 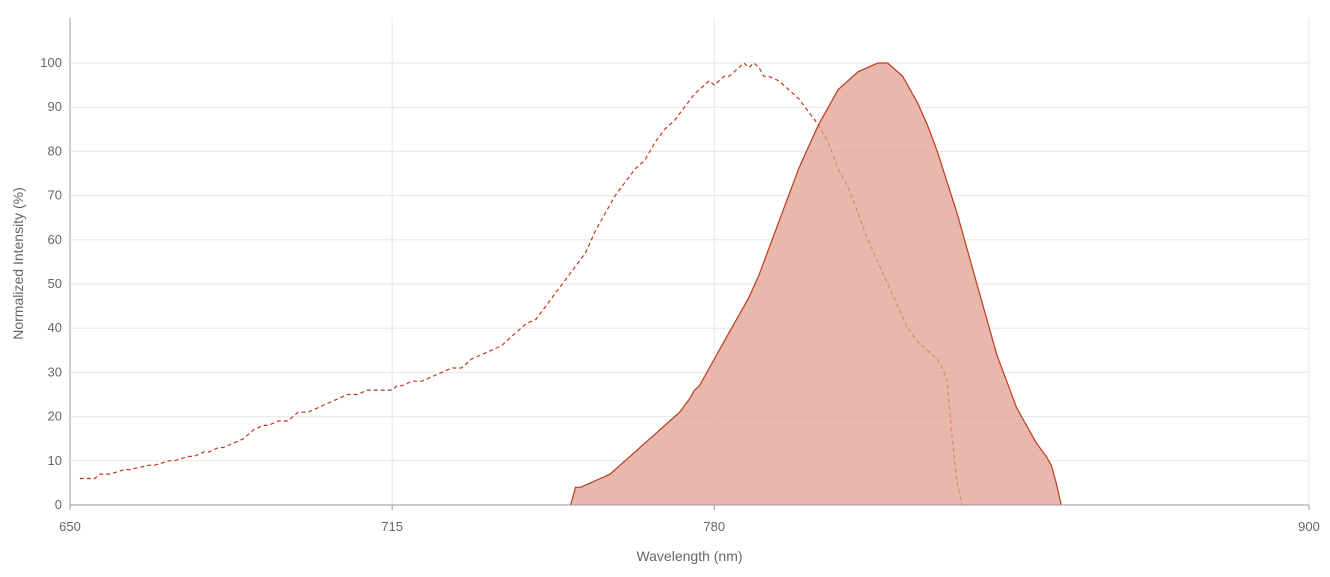 I want to click on x-axis-title: Wavelength (nm), so click(x=689, y=556).